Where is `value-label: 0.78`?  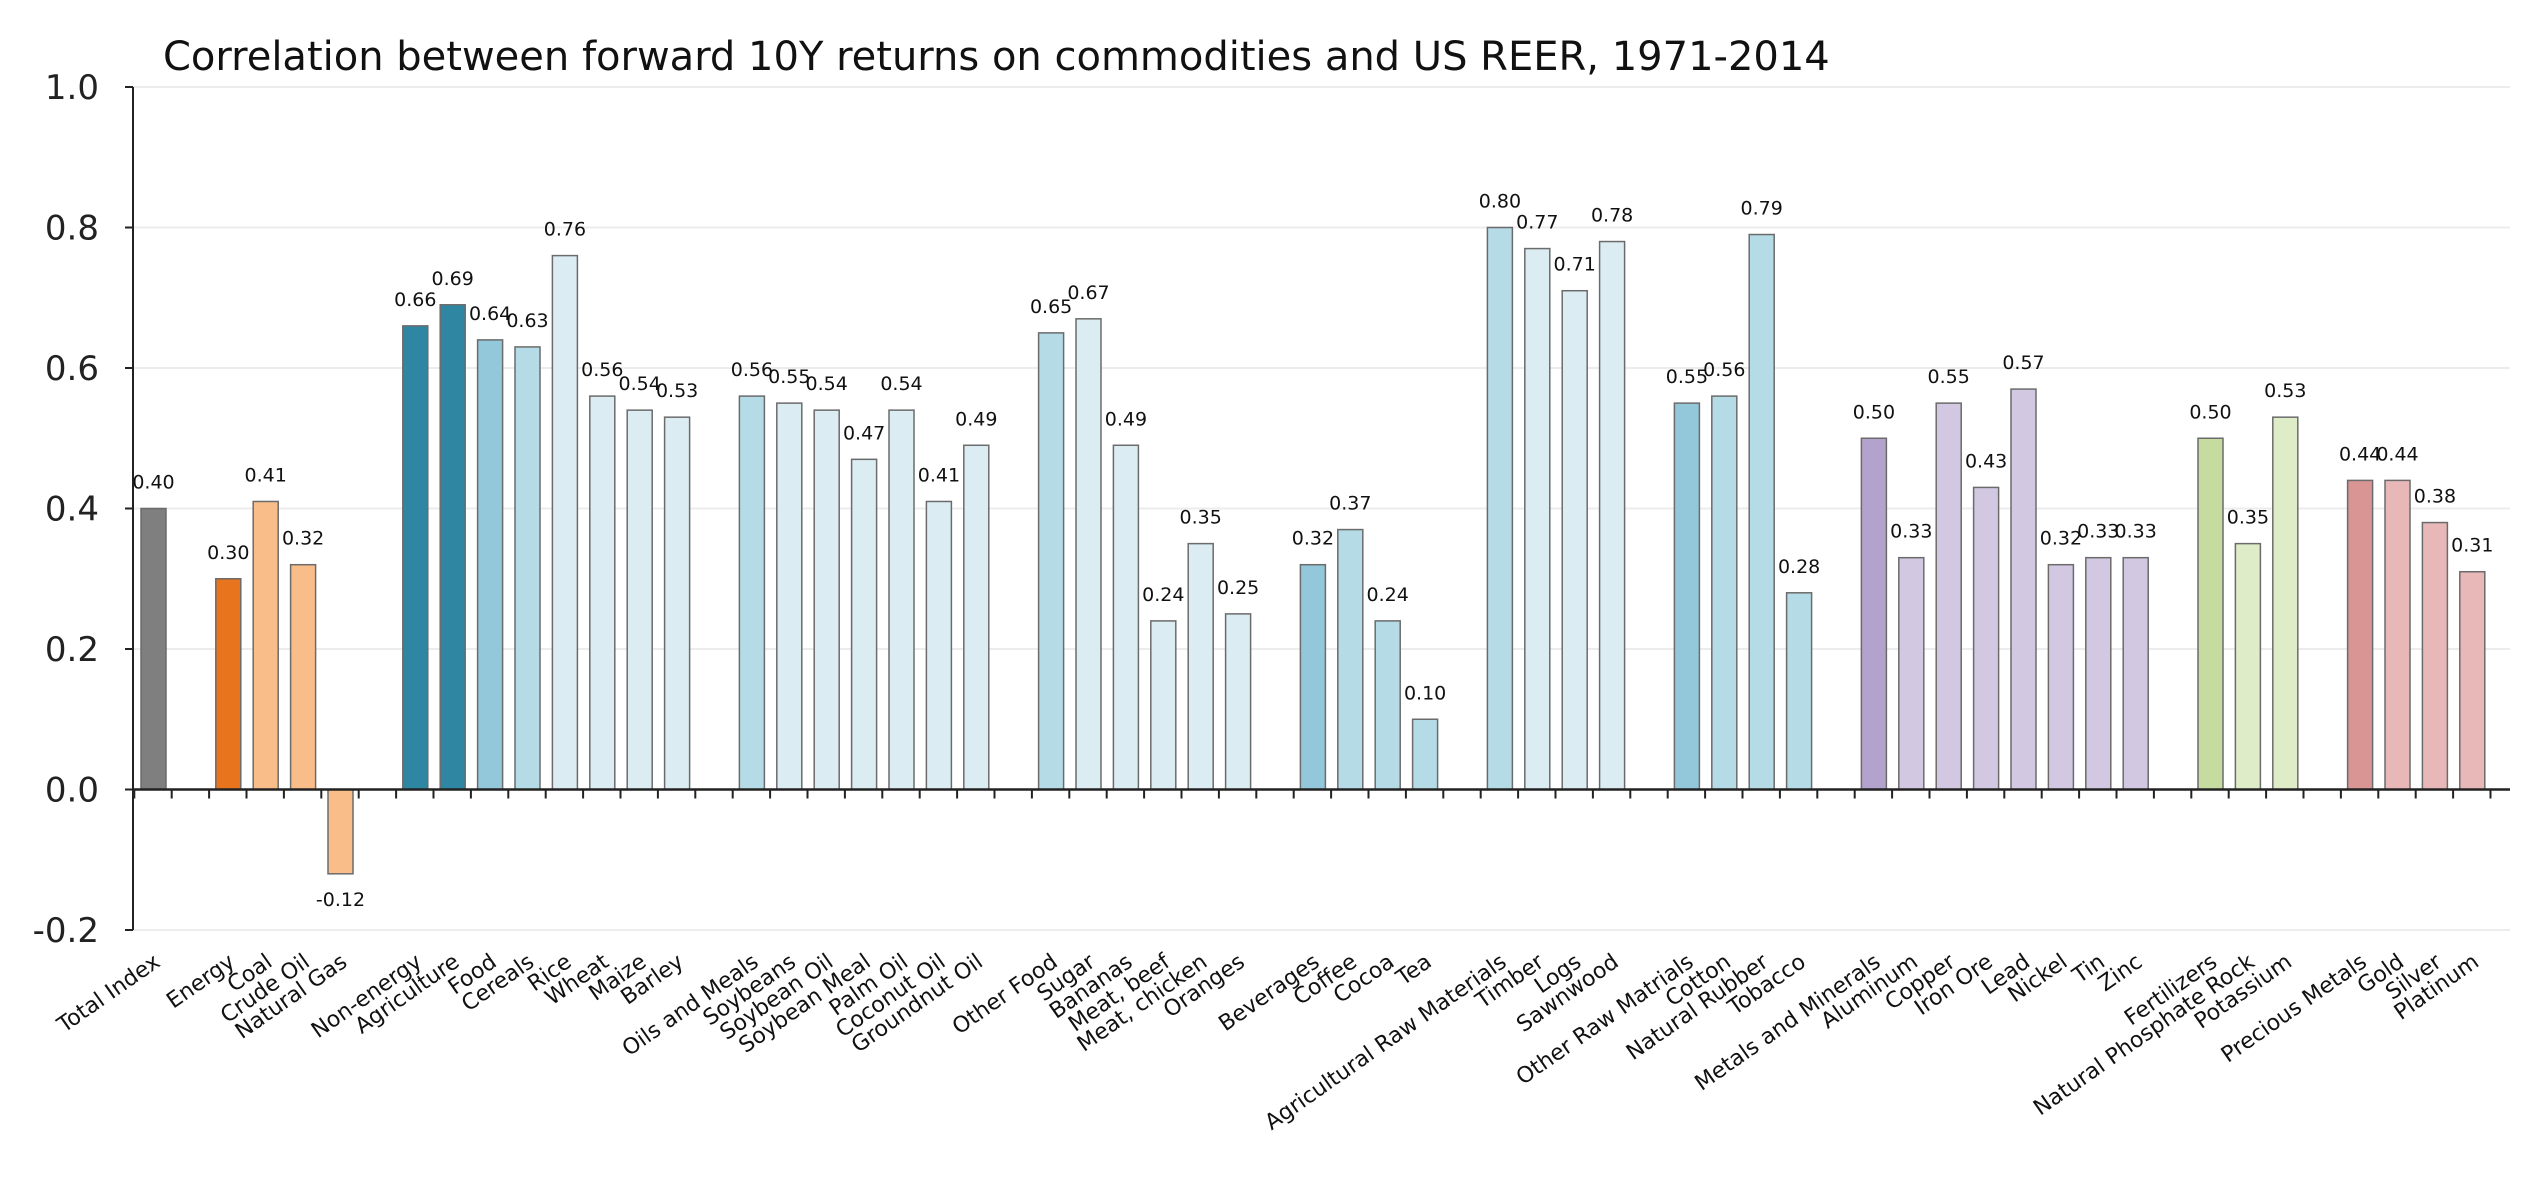
value-label: 0.78 is located at coordinates (1612, 216).